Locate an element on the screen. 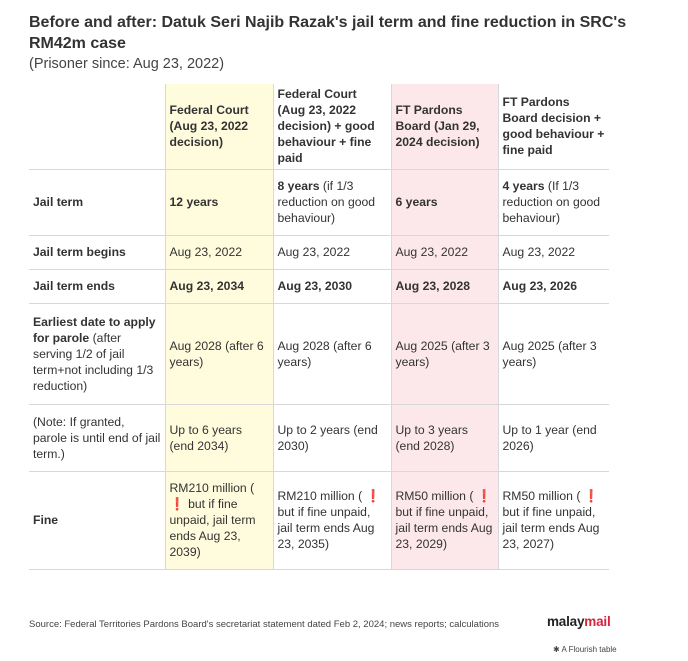 The height and width of the screenshot is (661, 688). header-empty is located at coordinates (97, 127).